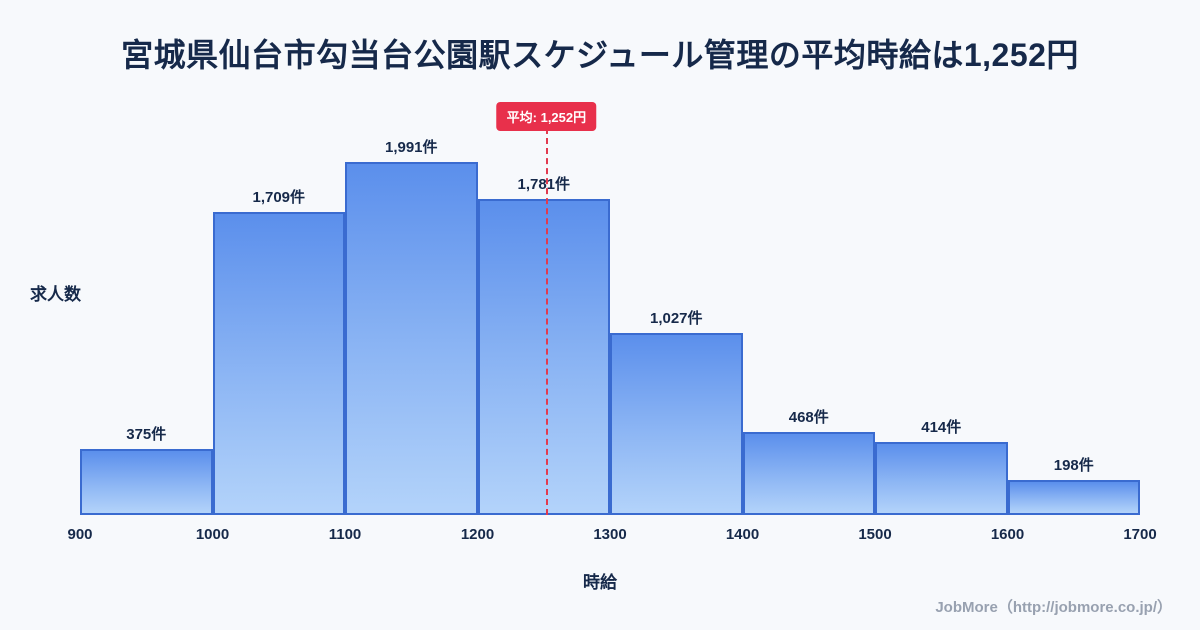  What do you see at coordinates (547, 321) in the screenshot?
I see `mean-line` at bounding box center [547, 321].